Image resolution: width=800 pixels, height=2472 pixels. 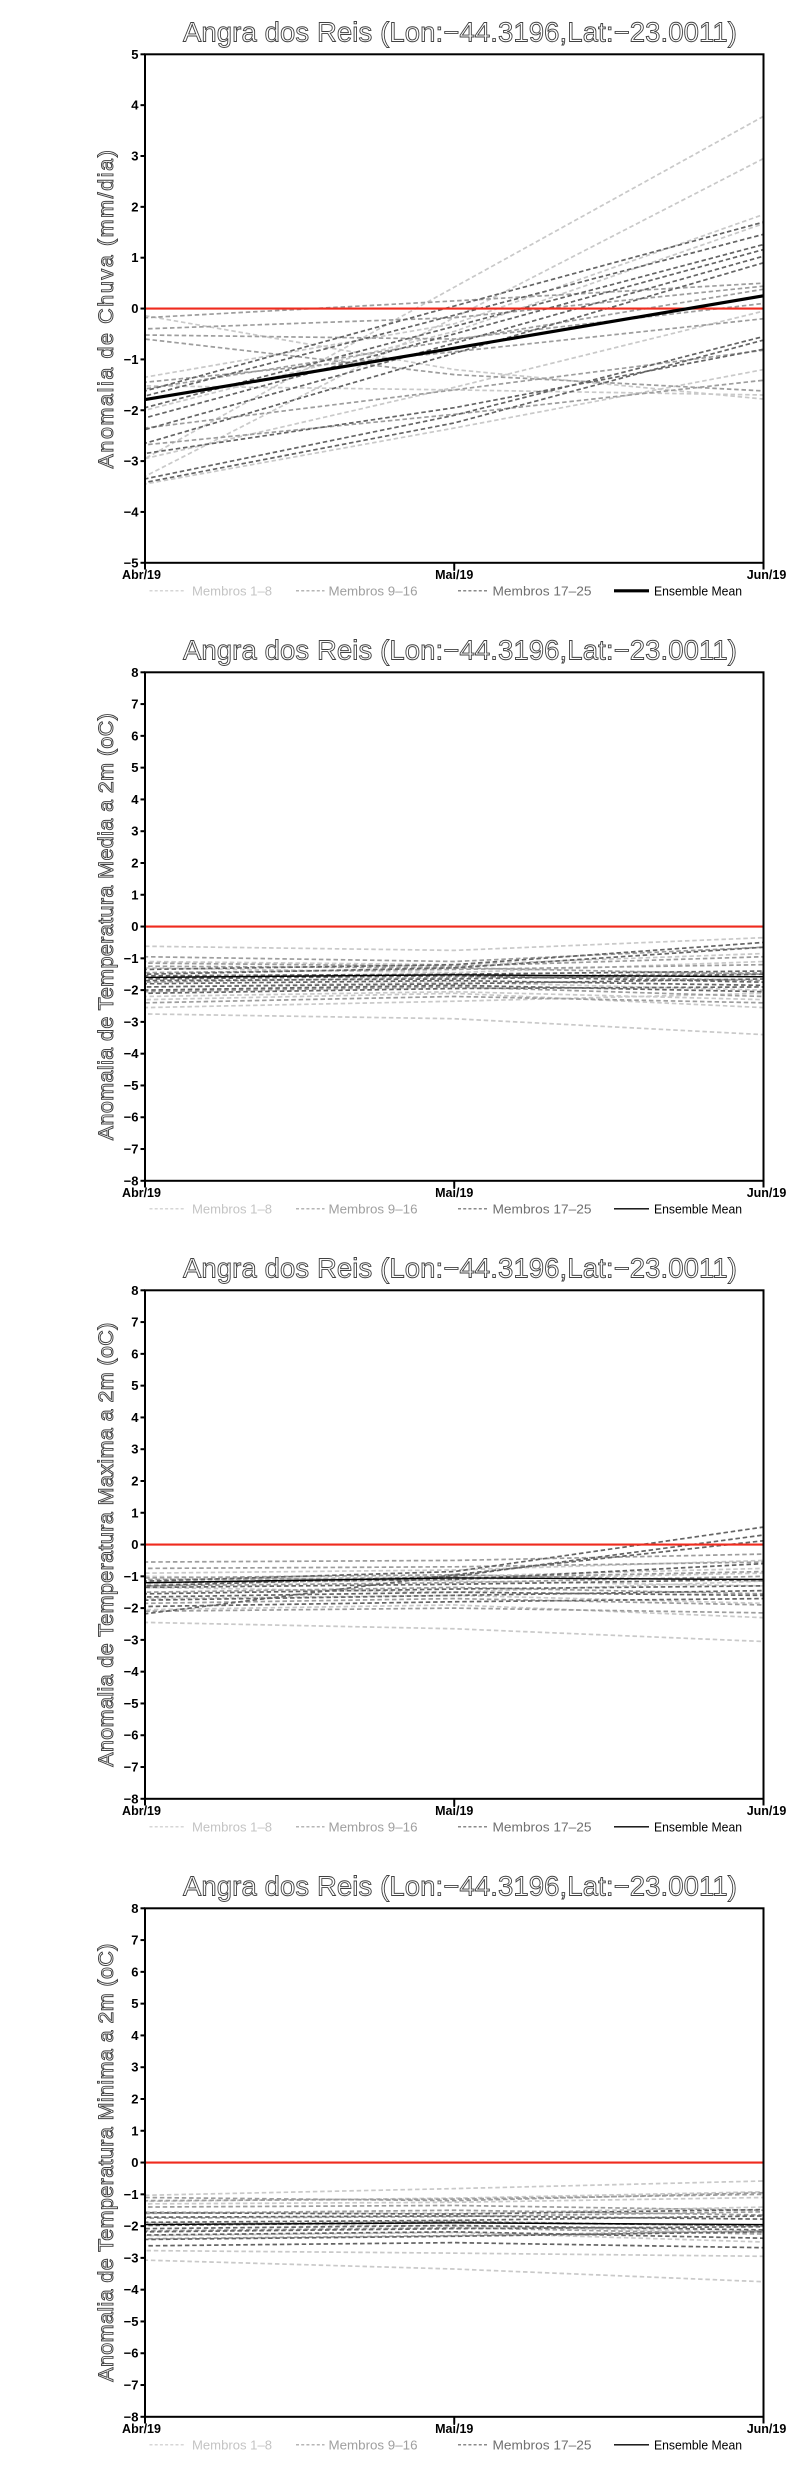 I want to click on svg-text:Anomalia de Temperatura Media: Anomalia de Temperatura Media a 2m (oC), so click(x=106, y=926).